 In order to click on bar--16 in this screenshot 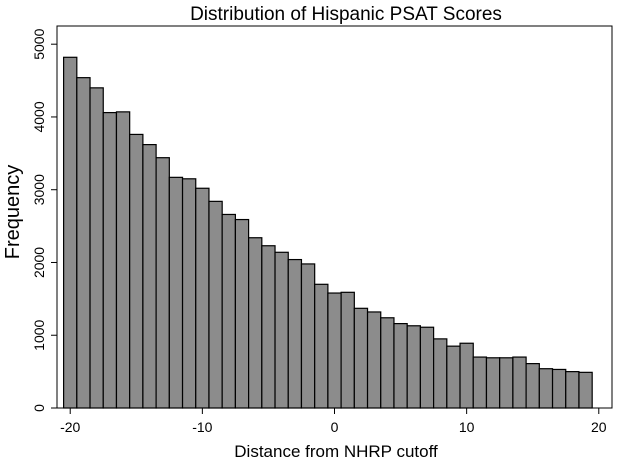, I will do `click(123, 260)`.